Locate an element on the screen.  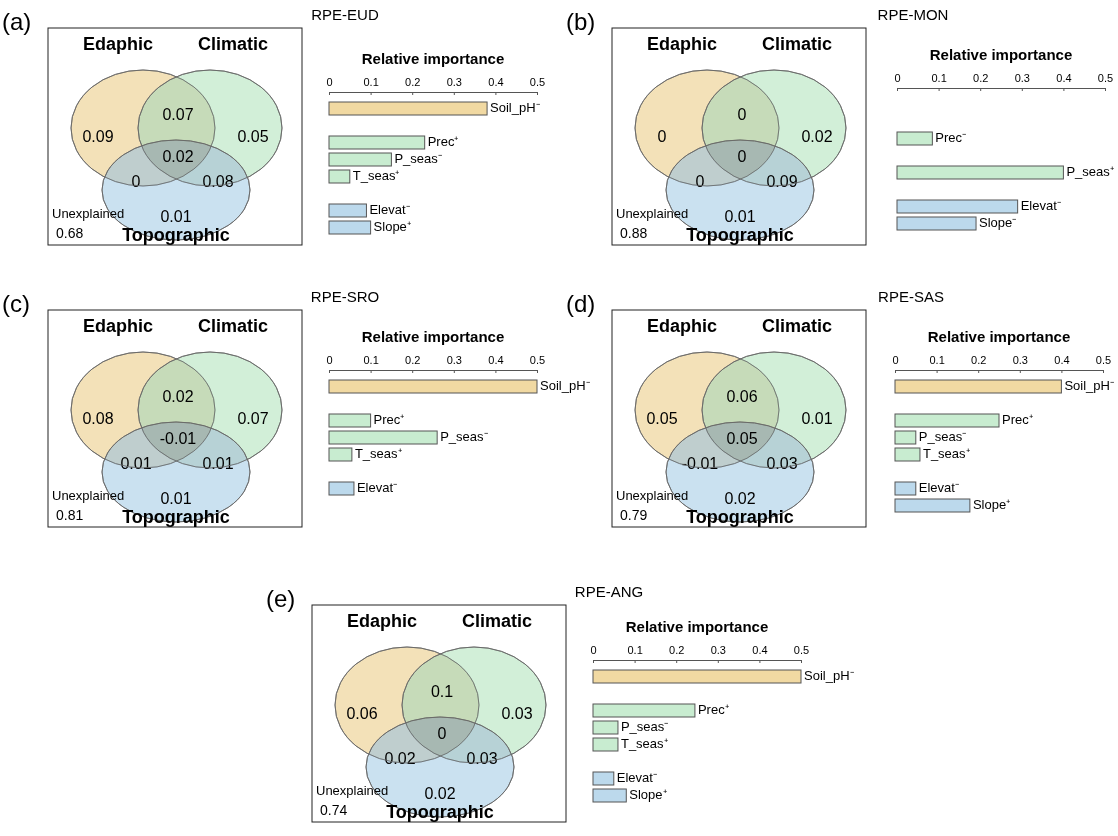
chart-title: RPE-SRO is located at coordinates (345, 296).